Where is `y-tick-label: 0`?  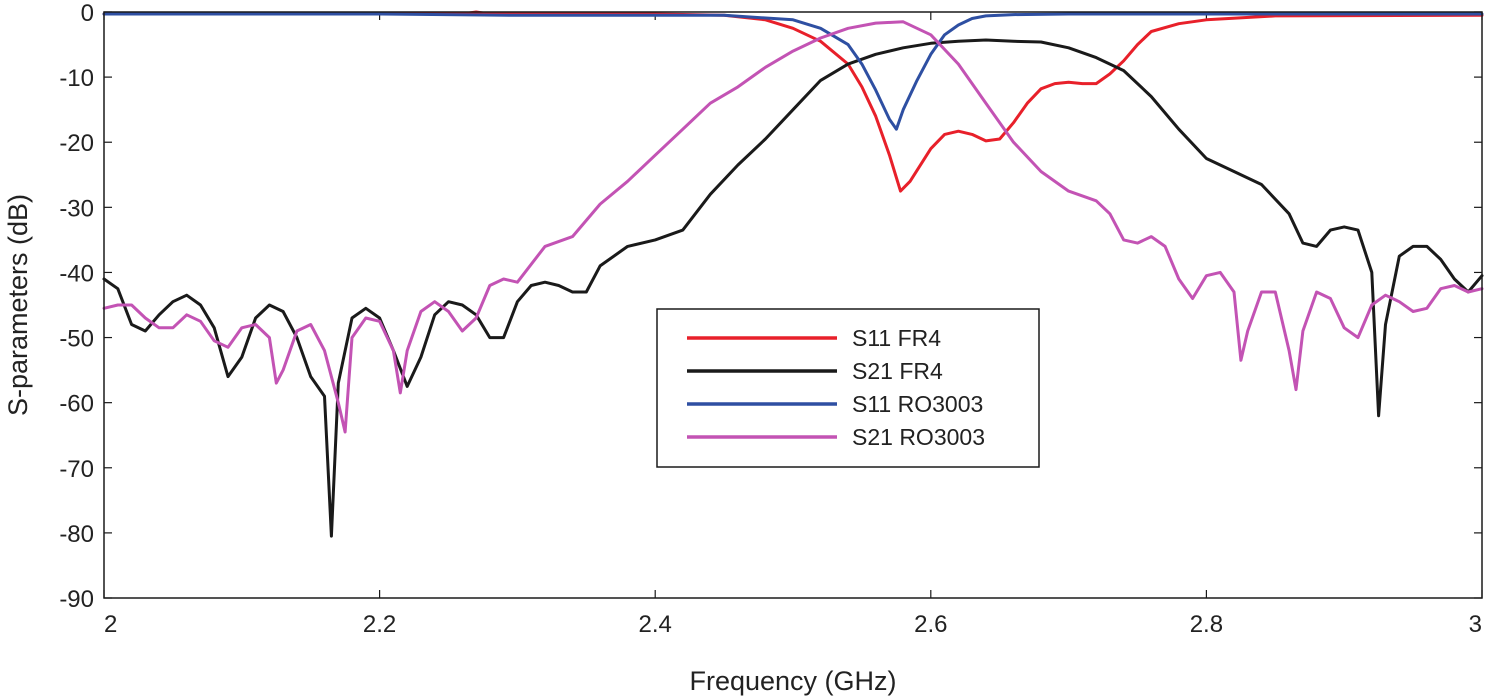 y-tick-label: 0 is located at coordinates (87, 13).